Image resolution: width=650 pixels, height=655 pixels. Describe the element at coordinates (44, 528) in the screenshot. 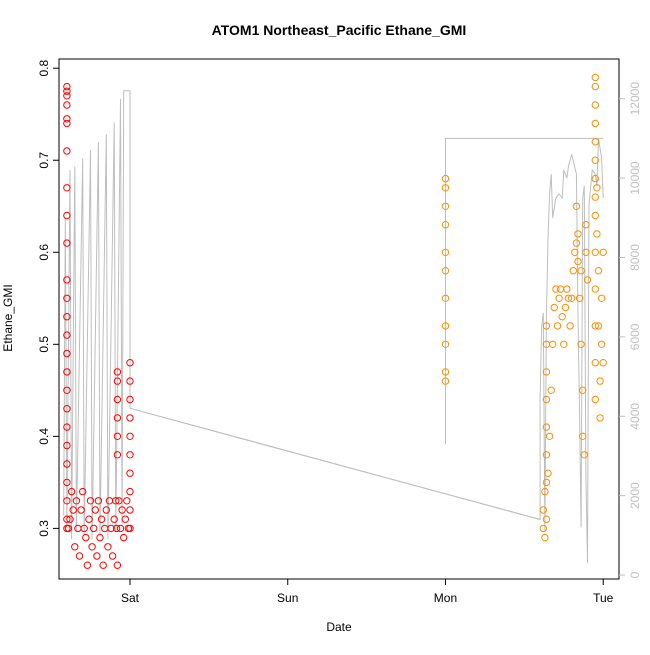

I see `y-tick-label: 0.3` at that location.